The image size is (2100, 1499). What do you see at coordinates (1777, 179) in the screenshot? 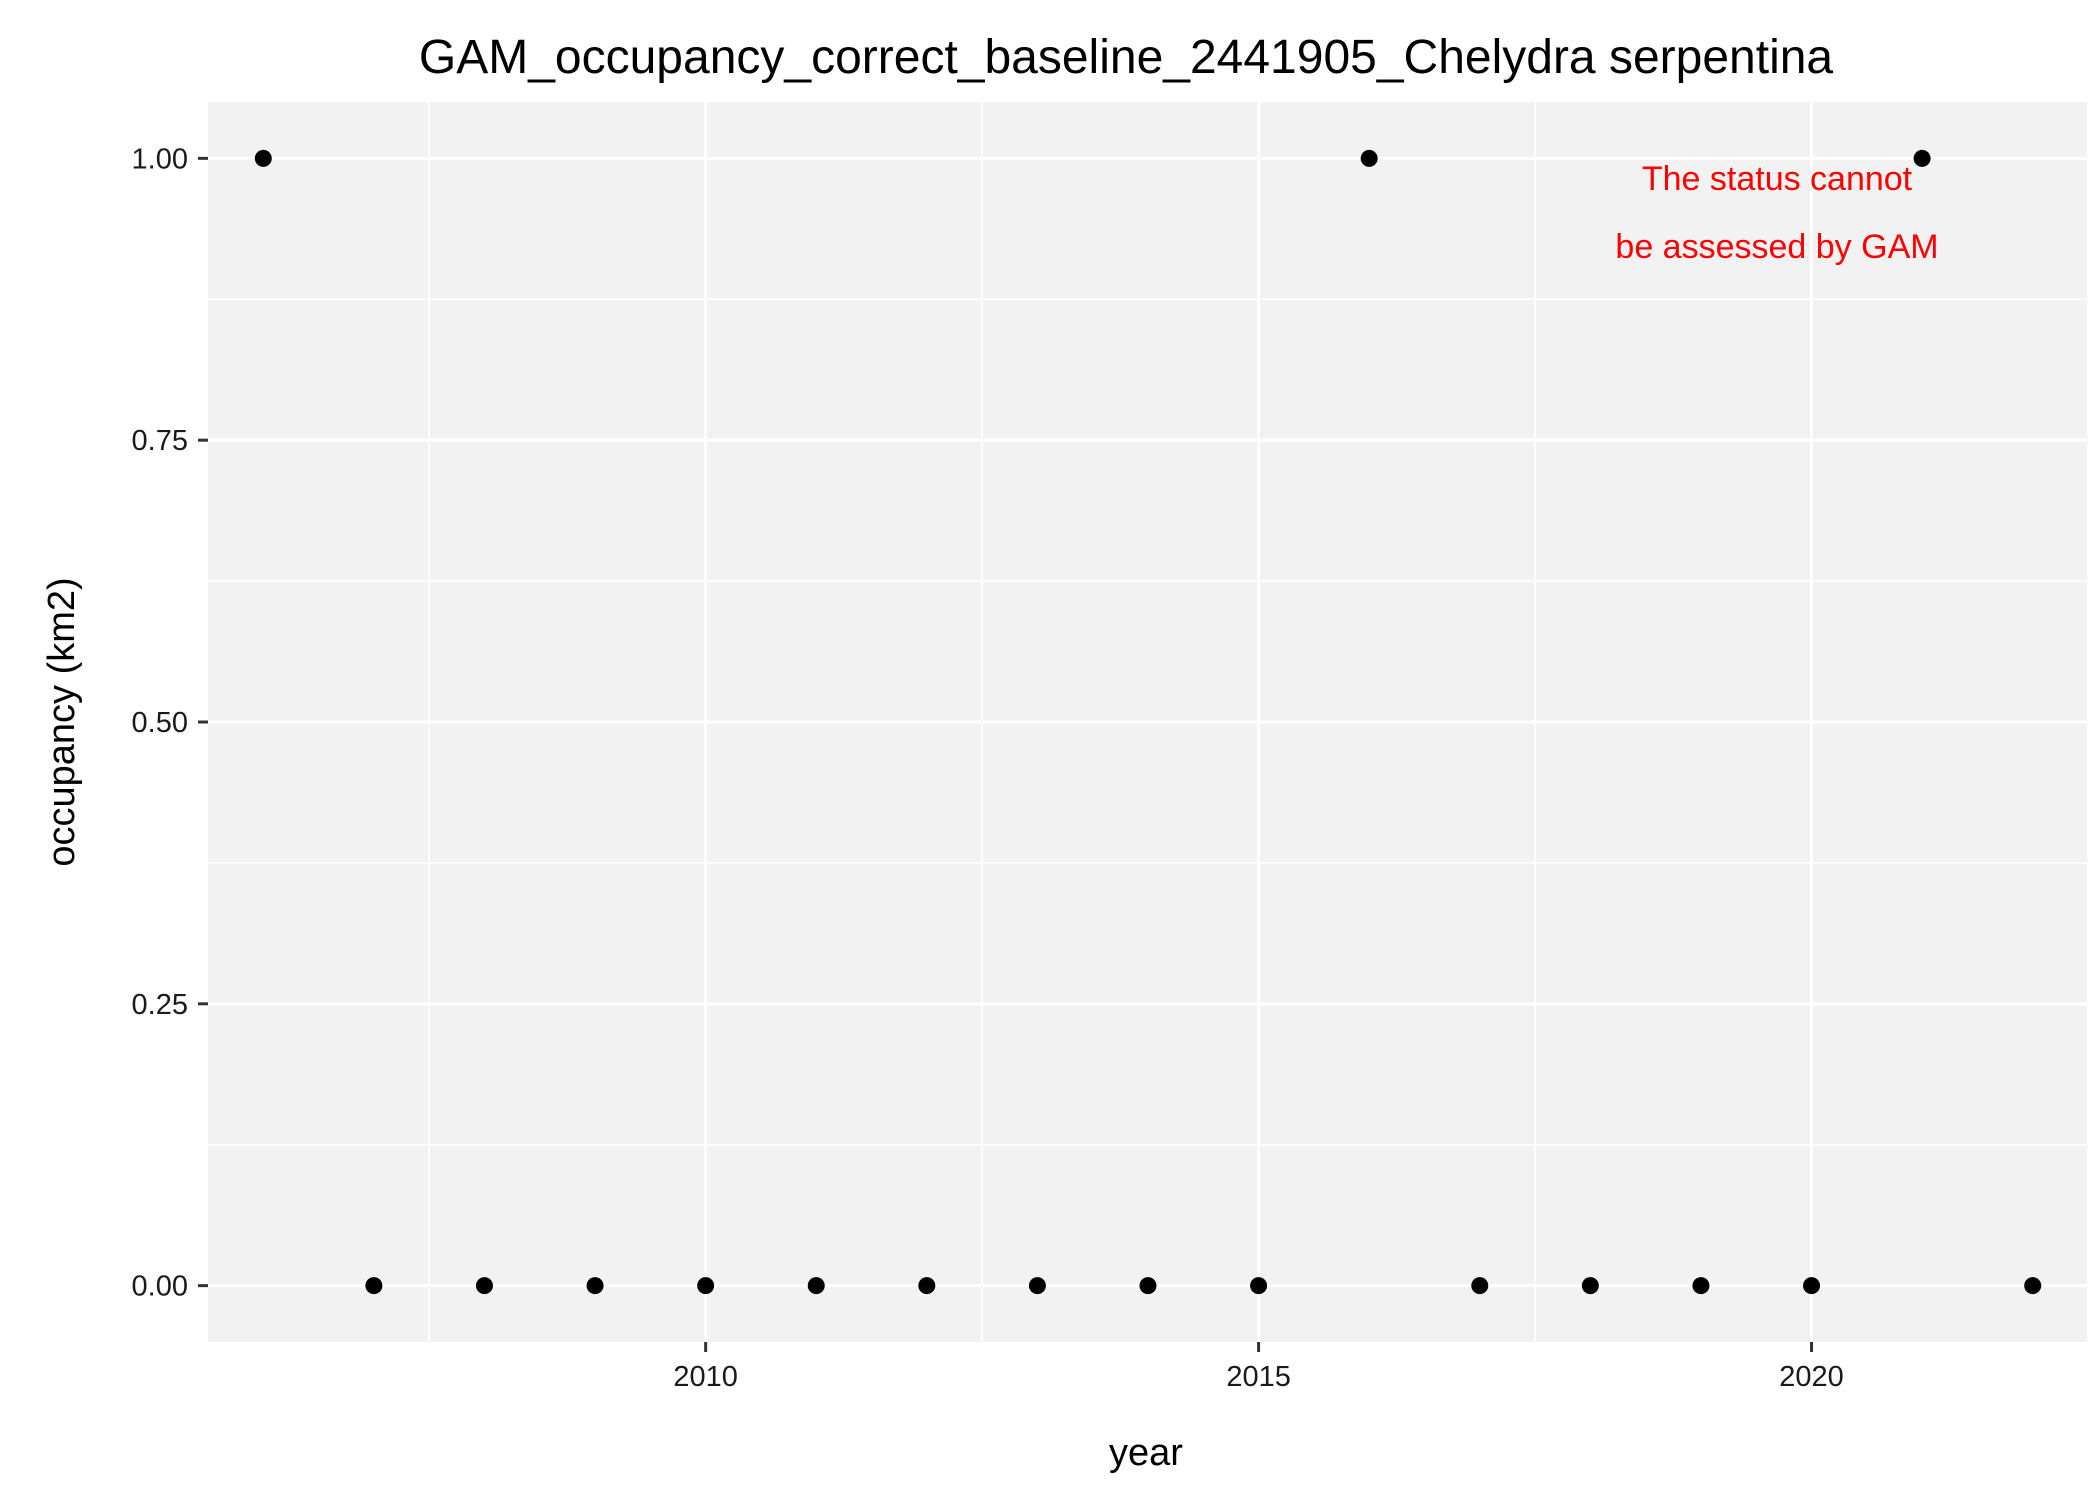
I see `annotation-line-1: The status cannot` at bounding box center [1777, 179].